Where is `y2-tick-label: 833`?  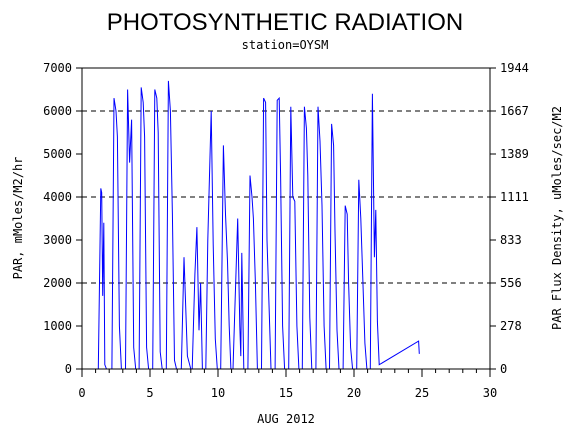
y2-tick-label: 833 is located at coordinates (511, 240).